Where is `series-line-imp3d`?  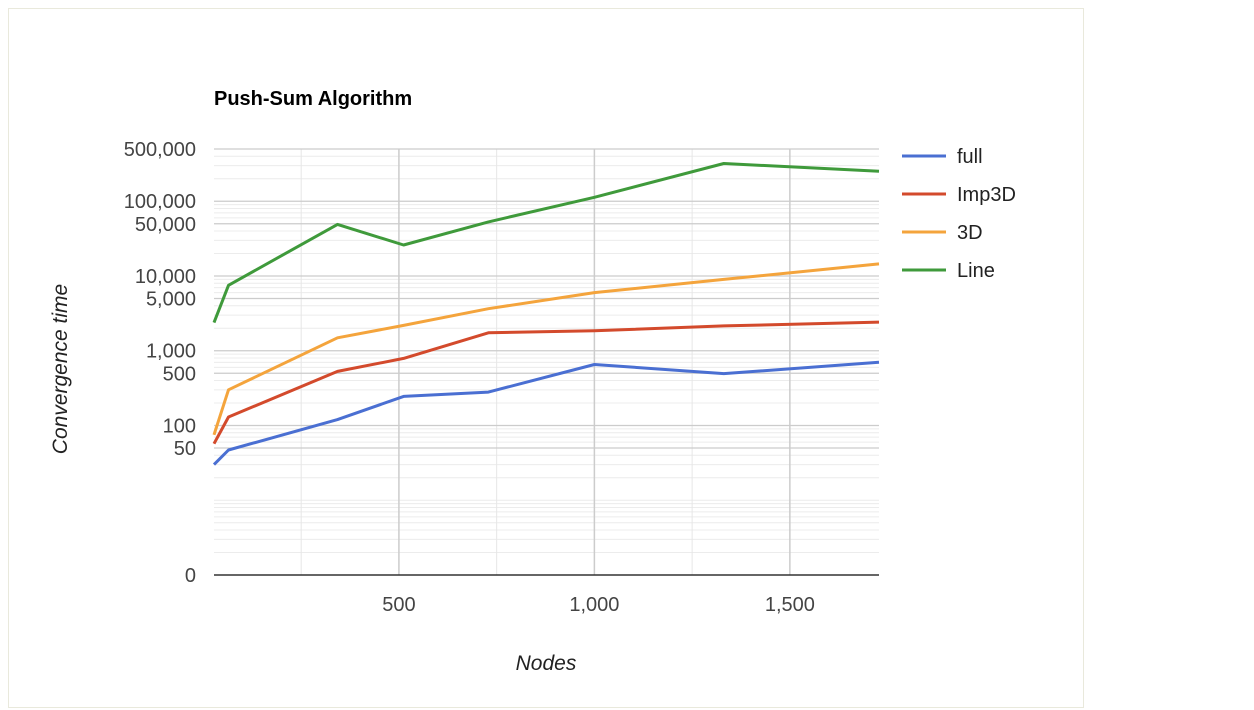 series-line-imp3d is located at coordinates (546, 382).